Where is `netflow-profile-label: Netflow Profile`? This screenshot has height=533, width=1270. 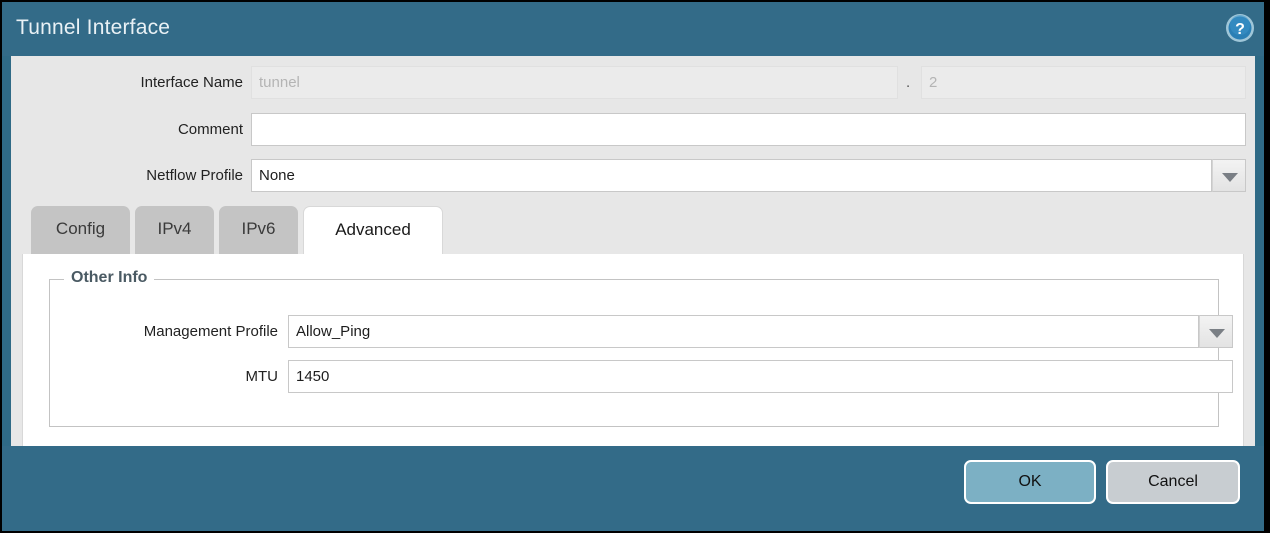 netflow-profile-label: Netflow Profile is located at coordinates (194, 175).